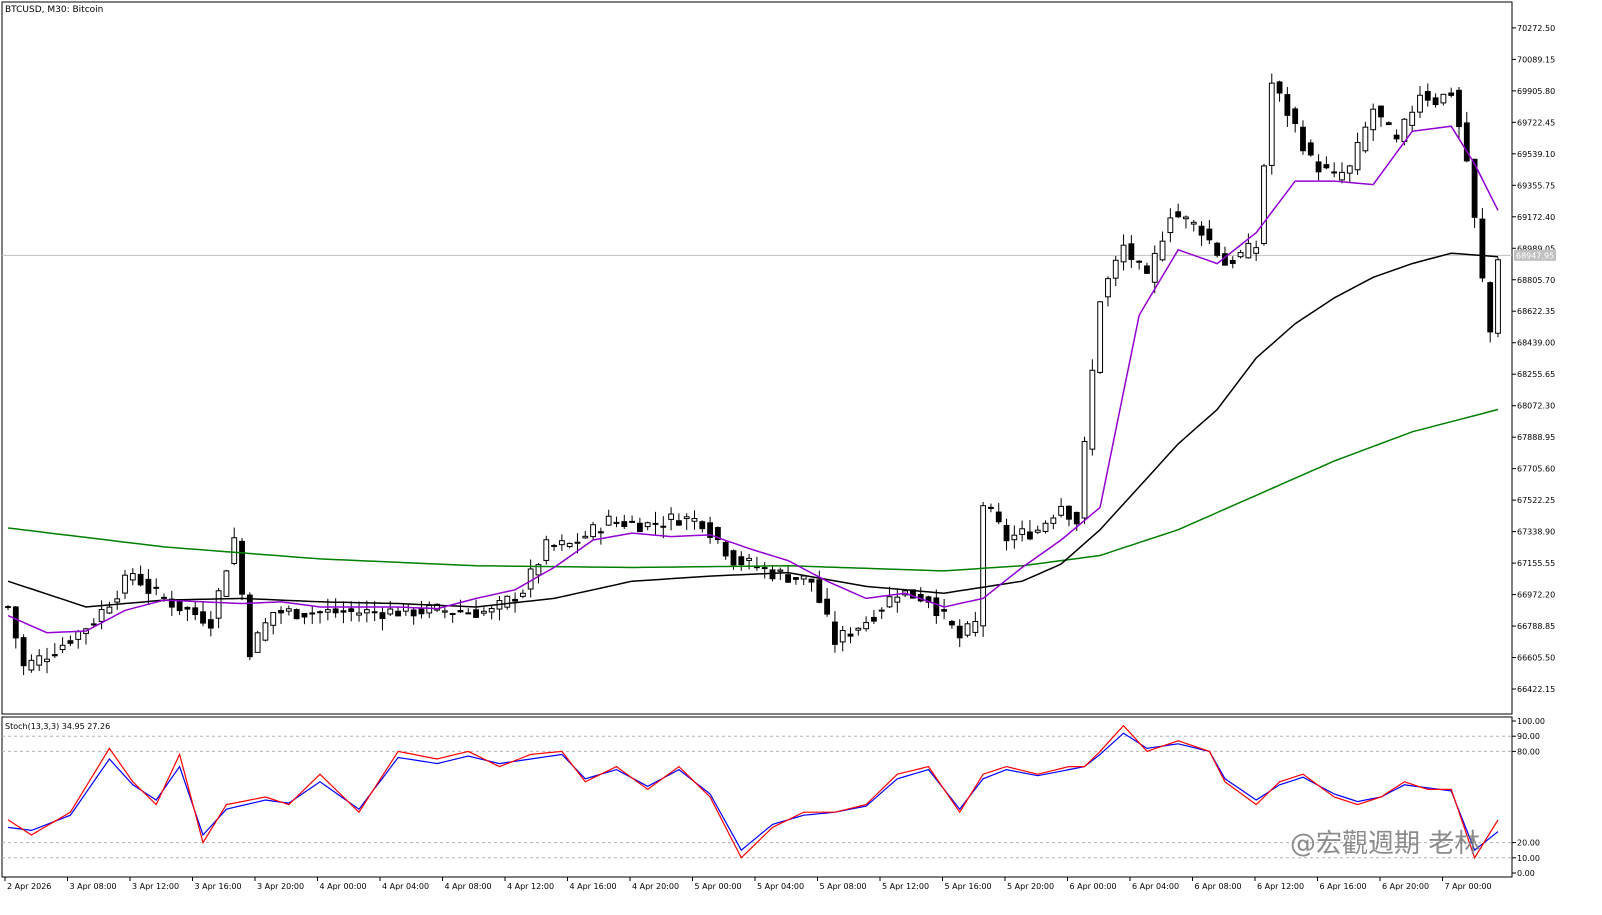 This screenshot has width=1602, height=915. I want to click on price-tick-label: 67522.25, so click(1536, 500).